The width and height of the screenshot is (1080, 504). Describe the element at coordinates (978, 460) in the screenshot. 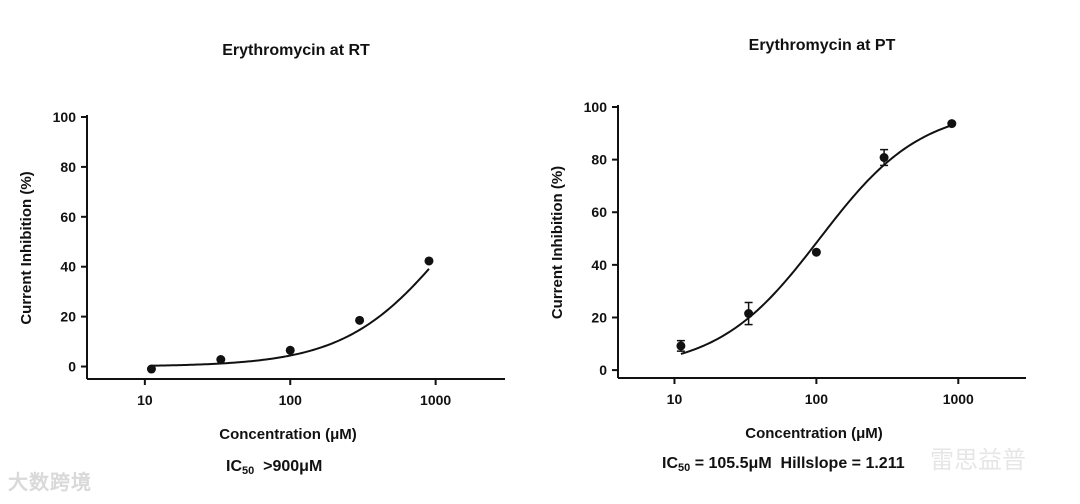

I see `watermark-right: 雷思益普` at that location.